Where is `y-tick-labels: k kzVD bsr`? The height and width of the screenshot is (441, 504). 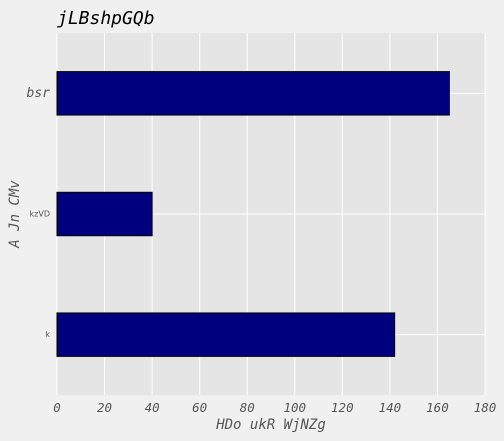
y-tick-labels: k kzVD bsr is located at coordinates (39, 212).